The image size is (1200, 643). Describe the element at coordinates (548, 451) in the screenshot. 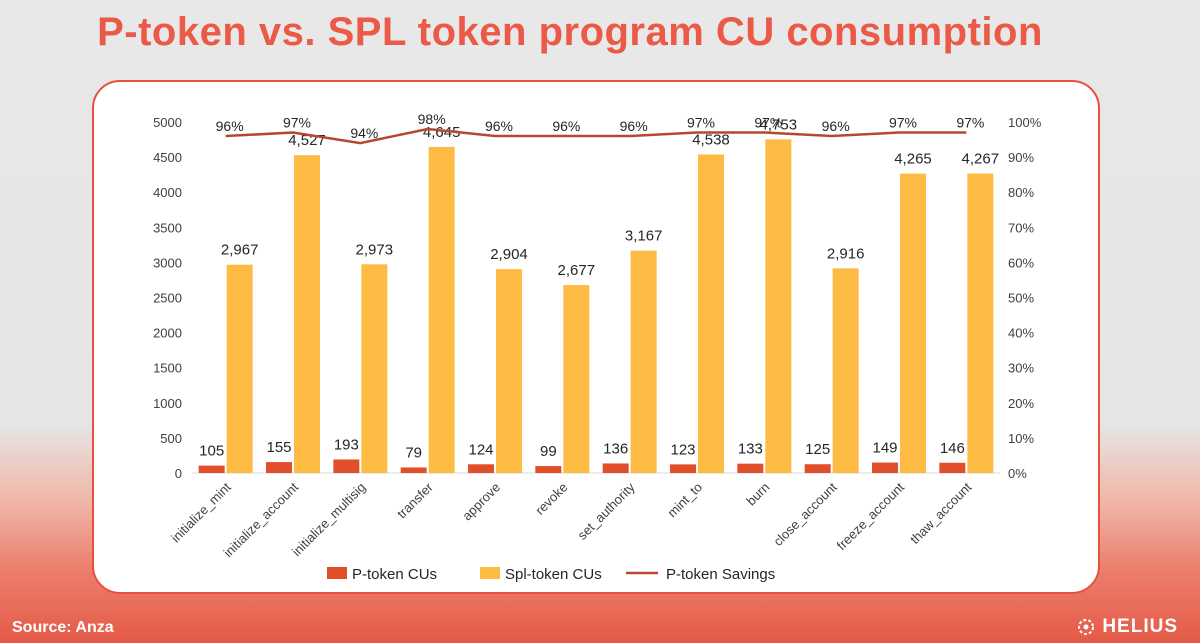

I see `ptoken-bar-label: 99` at that location.